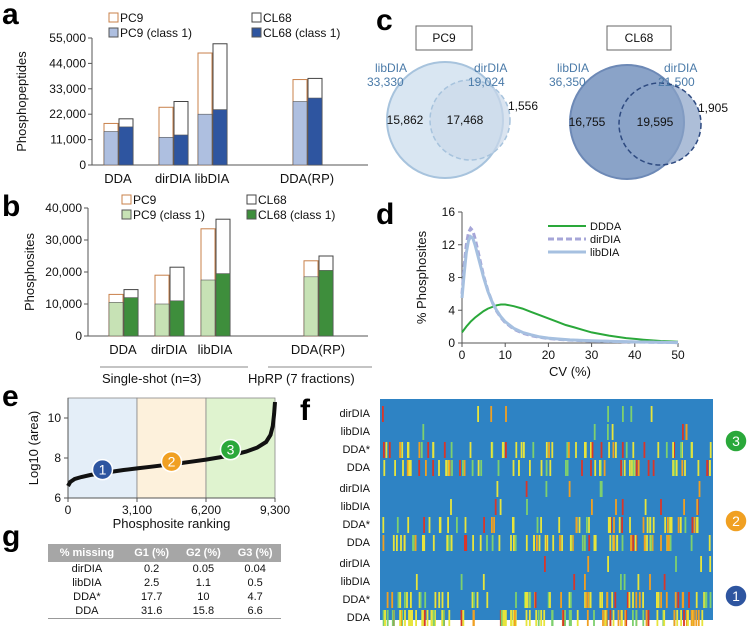  What do you see at coordinates (156, 33) in the screenshot?
I see `legend-label: PC9 (class 1)` at bounding box center [156, 33].